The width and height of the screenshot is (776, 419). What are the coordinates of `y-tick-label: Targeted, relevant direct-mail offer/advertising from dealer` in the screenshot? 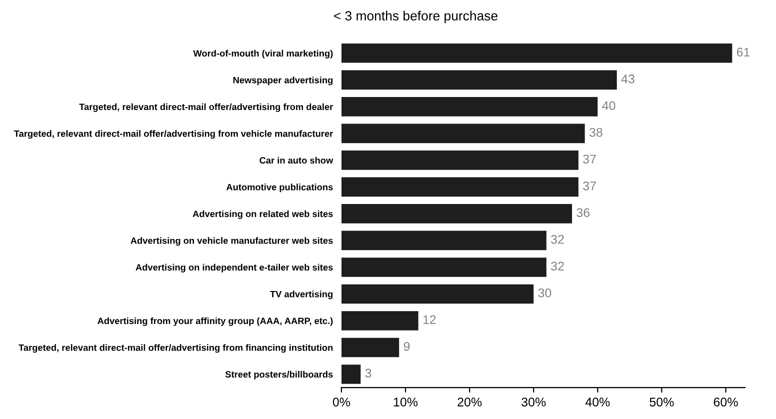 It's located at (206, 107).